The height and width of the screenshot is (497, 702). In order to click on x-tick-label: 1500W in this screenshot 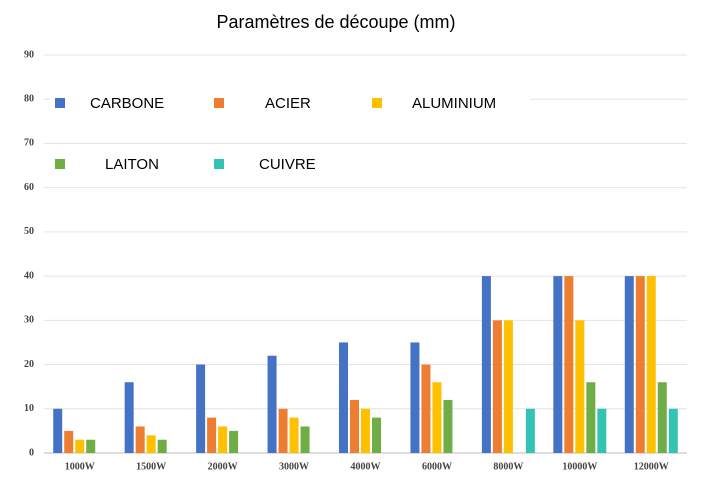, I will do `click(151, 466)`.